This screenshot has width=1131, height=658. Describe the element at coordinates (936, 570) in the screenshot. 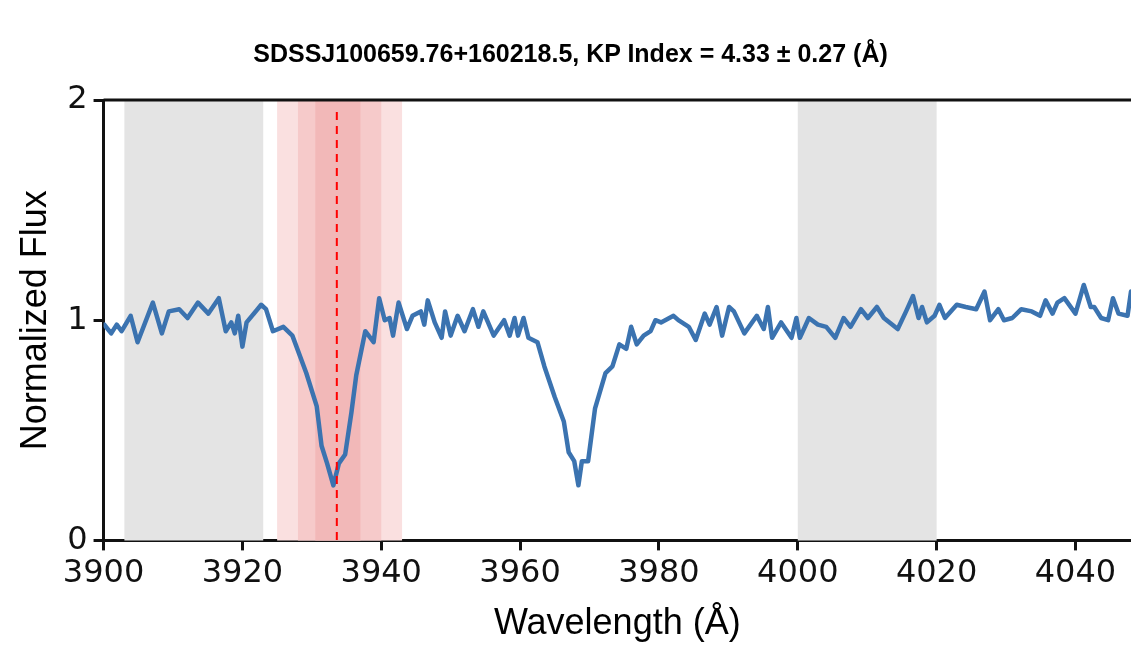

I see `x-tick-label: 4020` at that location.